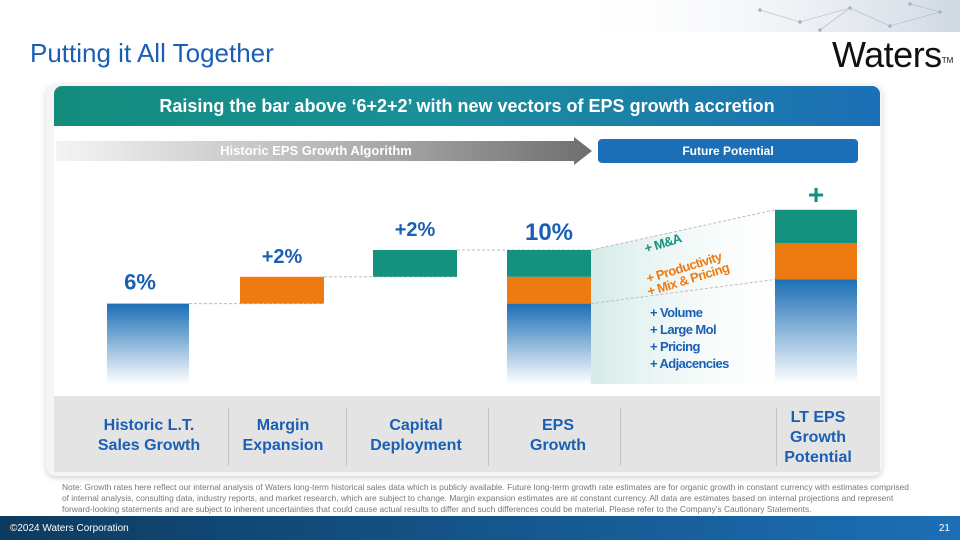 The height and width of the screenshot is (540, 960). Describe the element at coordinates (152, 53) in the screenshot. I see `slide-title: Putting it All Together` at that location.